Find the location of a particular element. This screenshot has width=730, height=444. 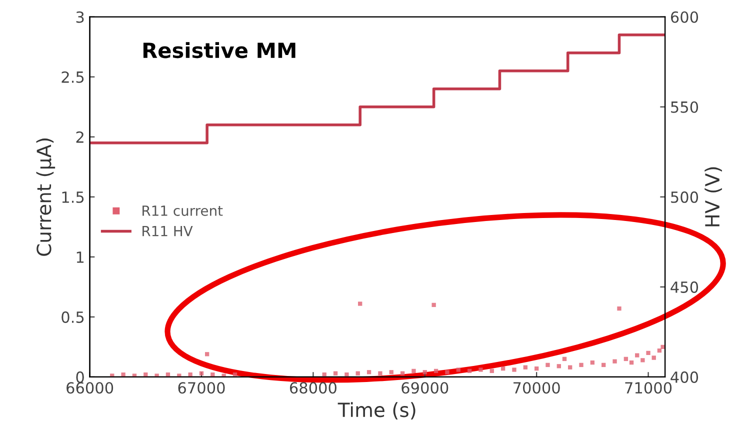

y2-tick-label: 450 is located at coordinates (684, 287).